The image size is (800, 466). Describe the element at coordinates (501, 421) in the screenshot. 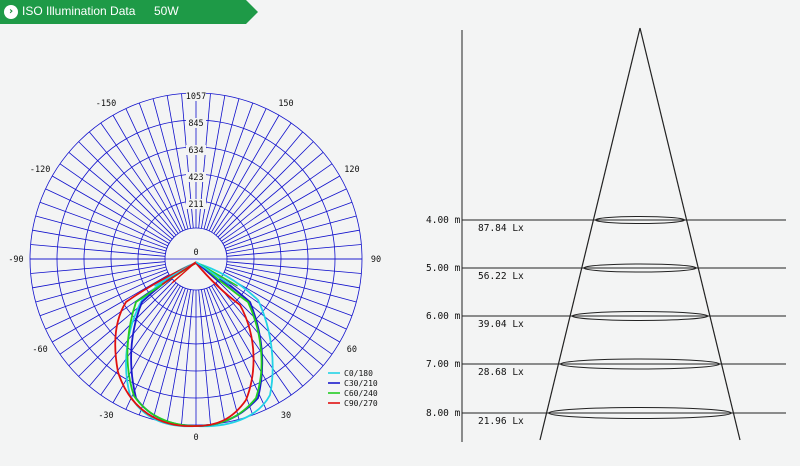

I see `lux-label: 21.96 Lx` at that location.